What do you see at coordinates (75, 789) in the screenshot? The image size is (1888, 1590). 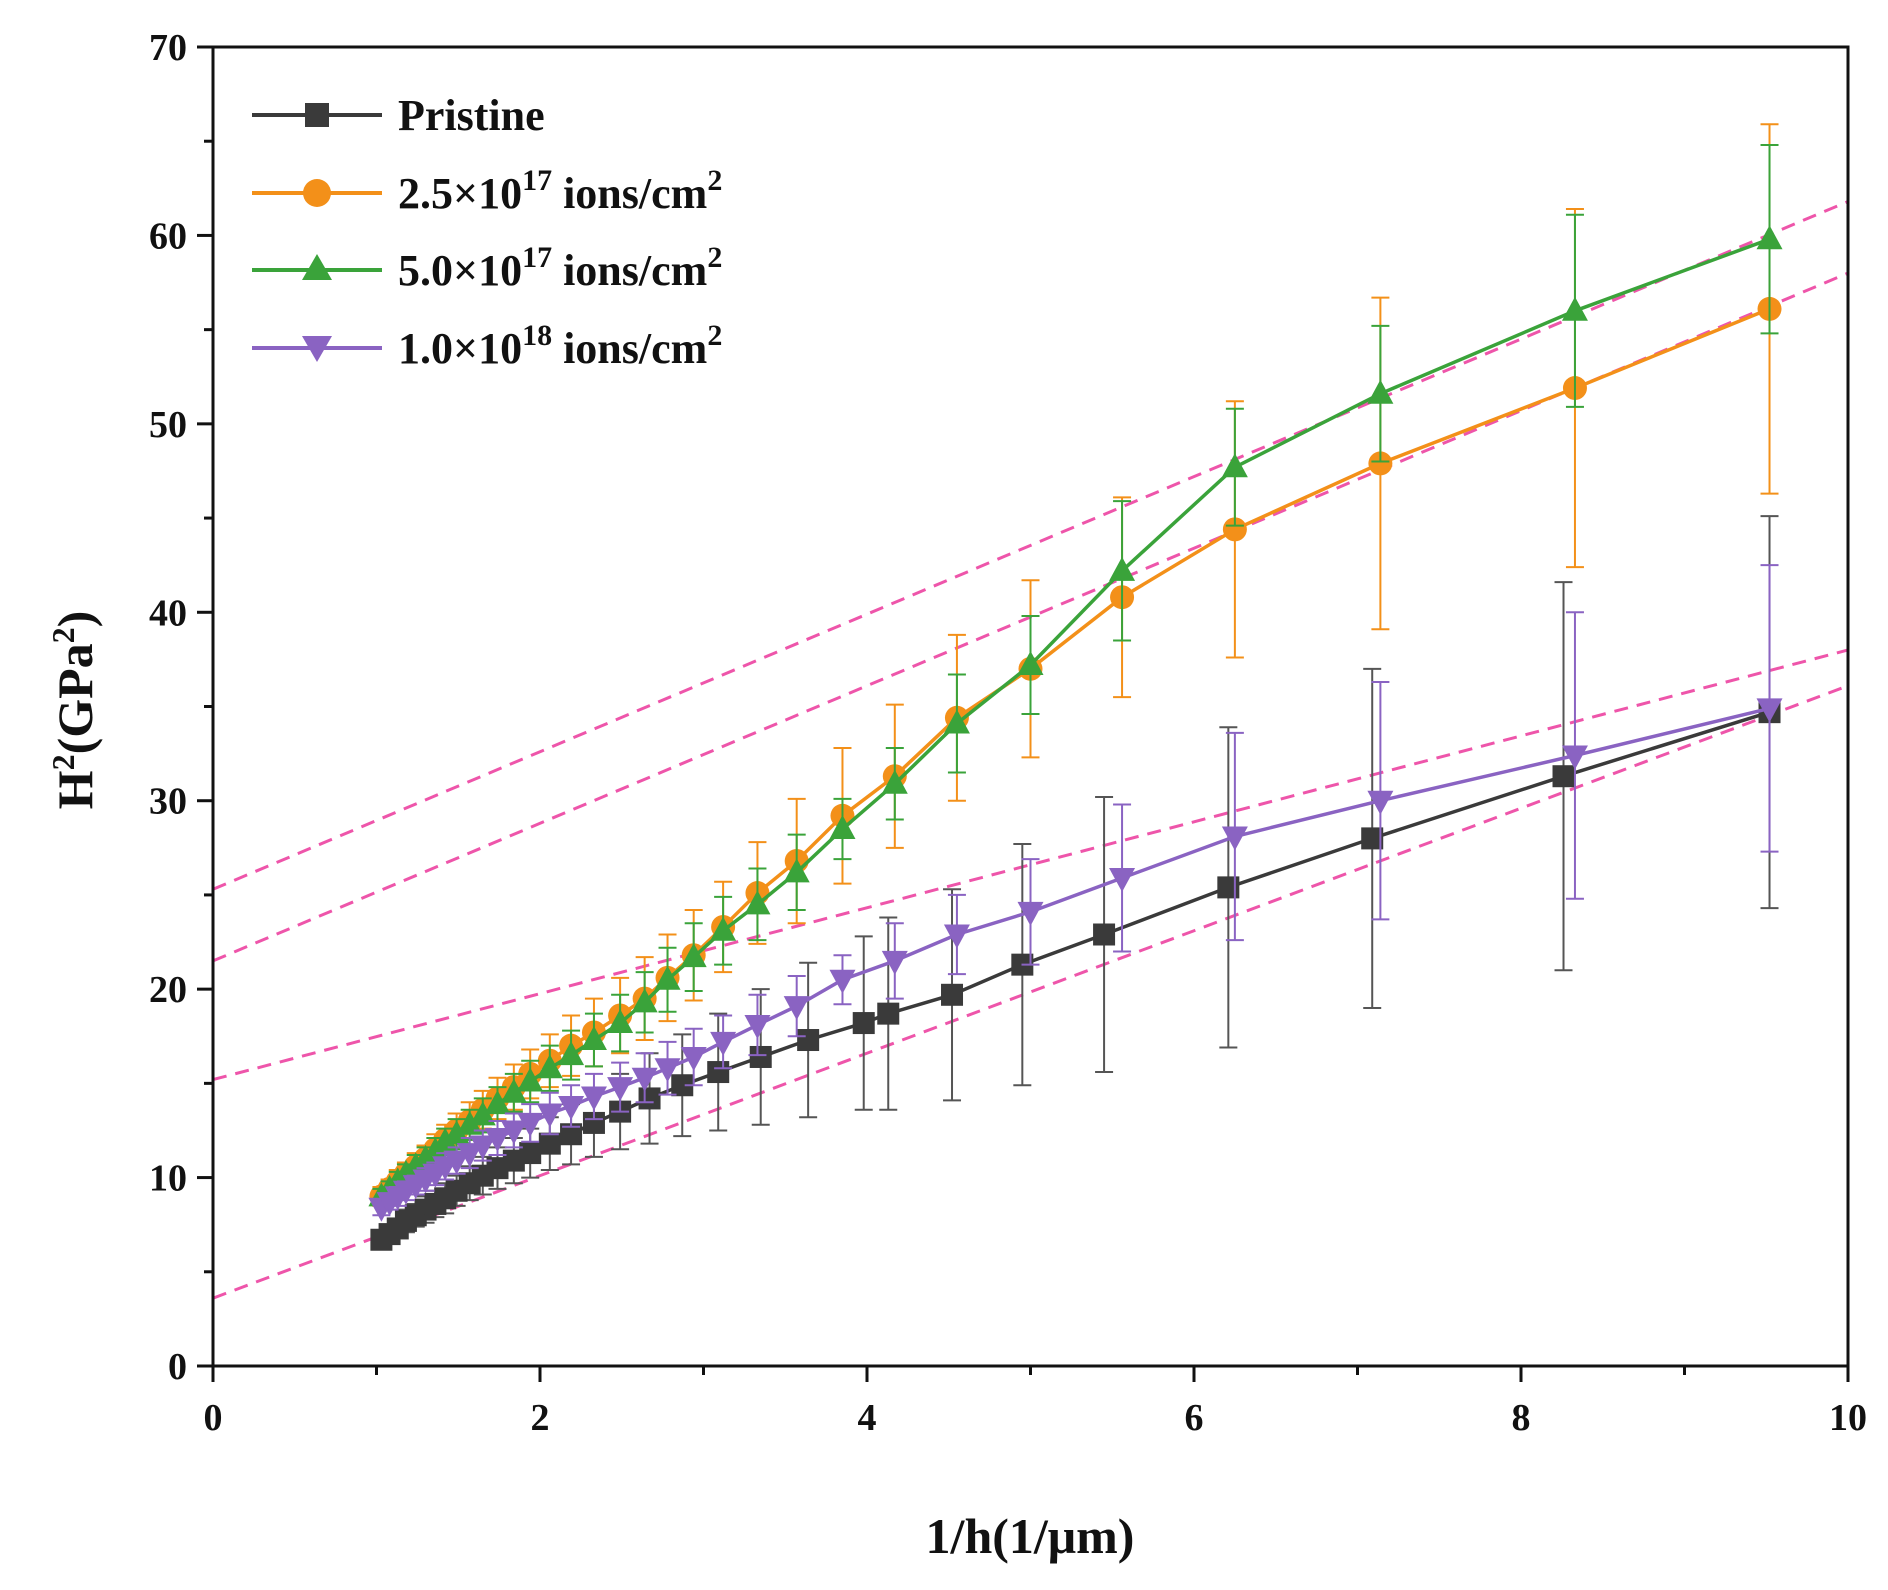 I see `y-axis-title-main: H` at bounding box center [75, 789].